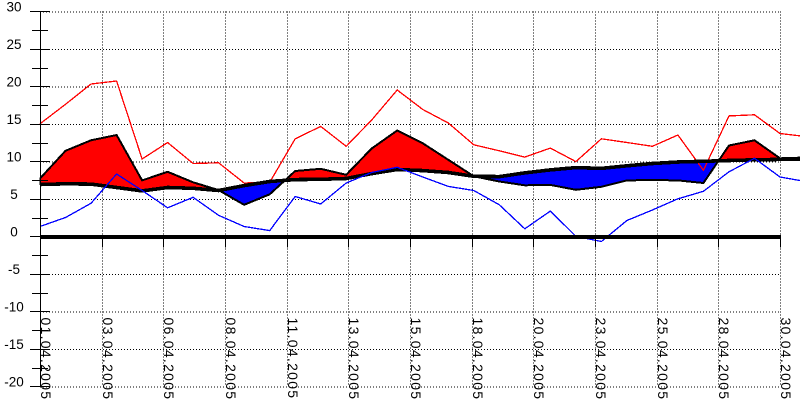 This screenshot has height=400, width=800. Describe the element at coordinates (13, 119) in the screenshot. I see `y-axis-label: 15` at that location.